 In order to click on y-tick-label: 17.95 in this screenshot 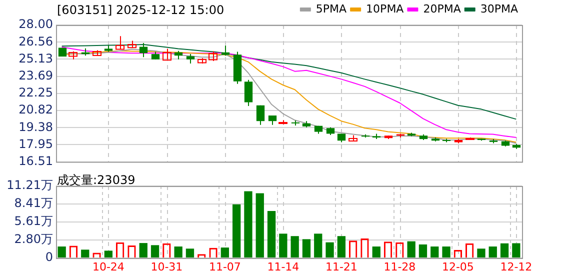, I will do `click(35, 143)`.